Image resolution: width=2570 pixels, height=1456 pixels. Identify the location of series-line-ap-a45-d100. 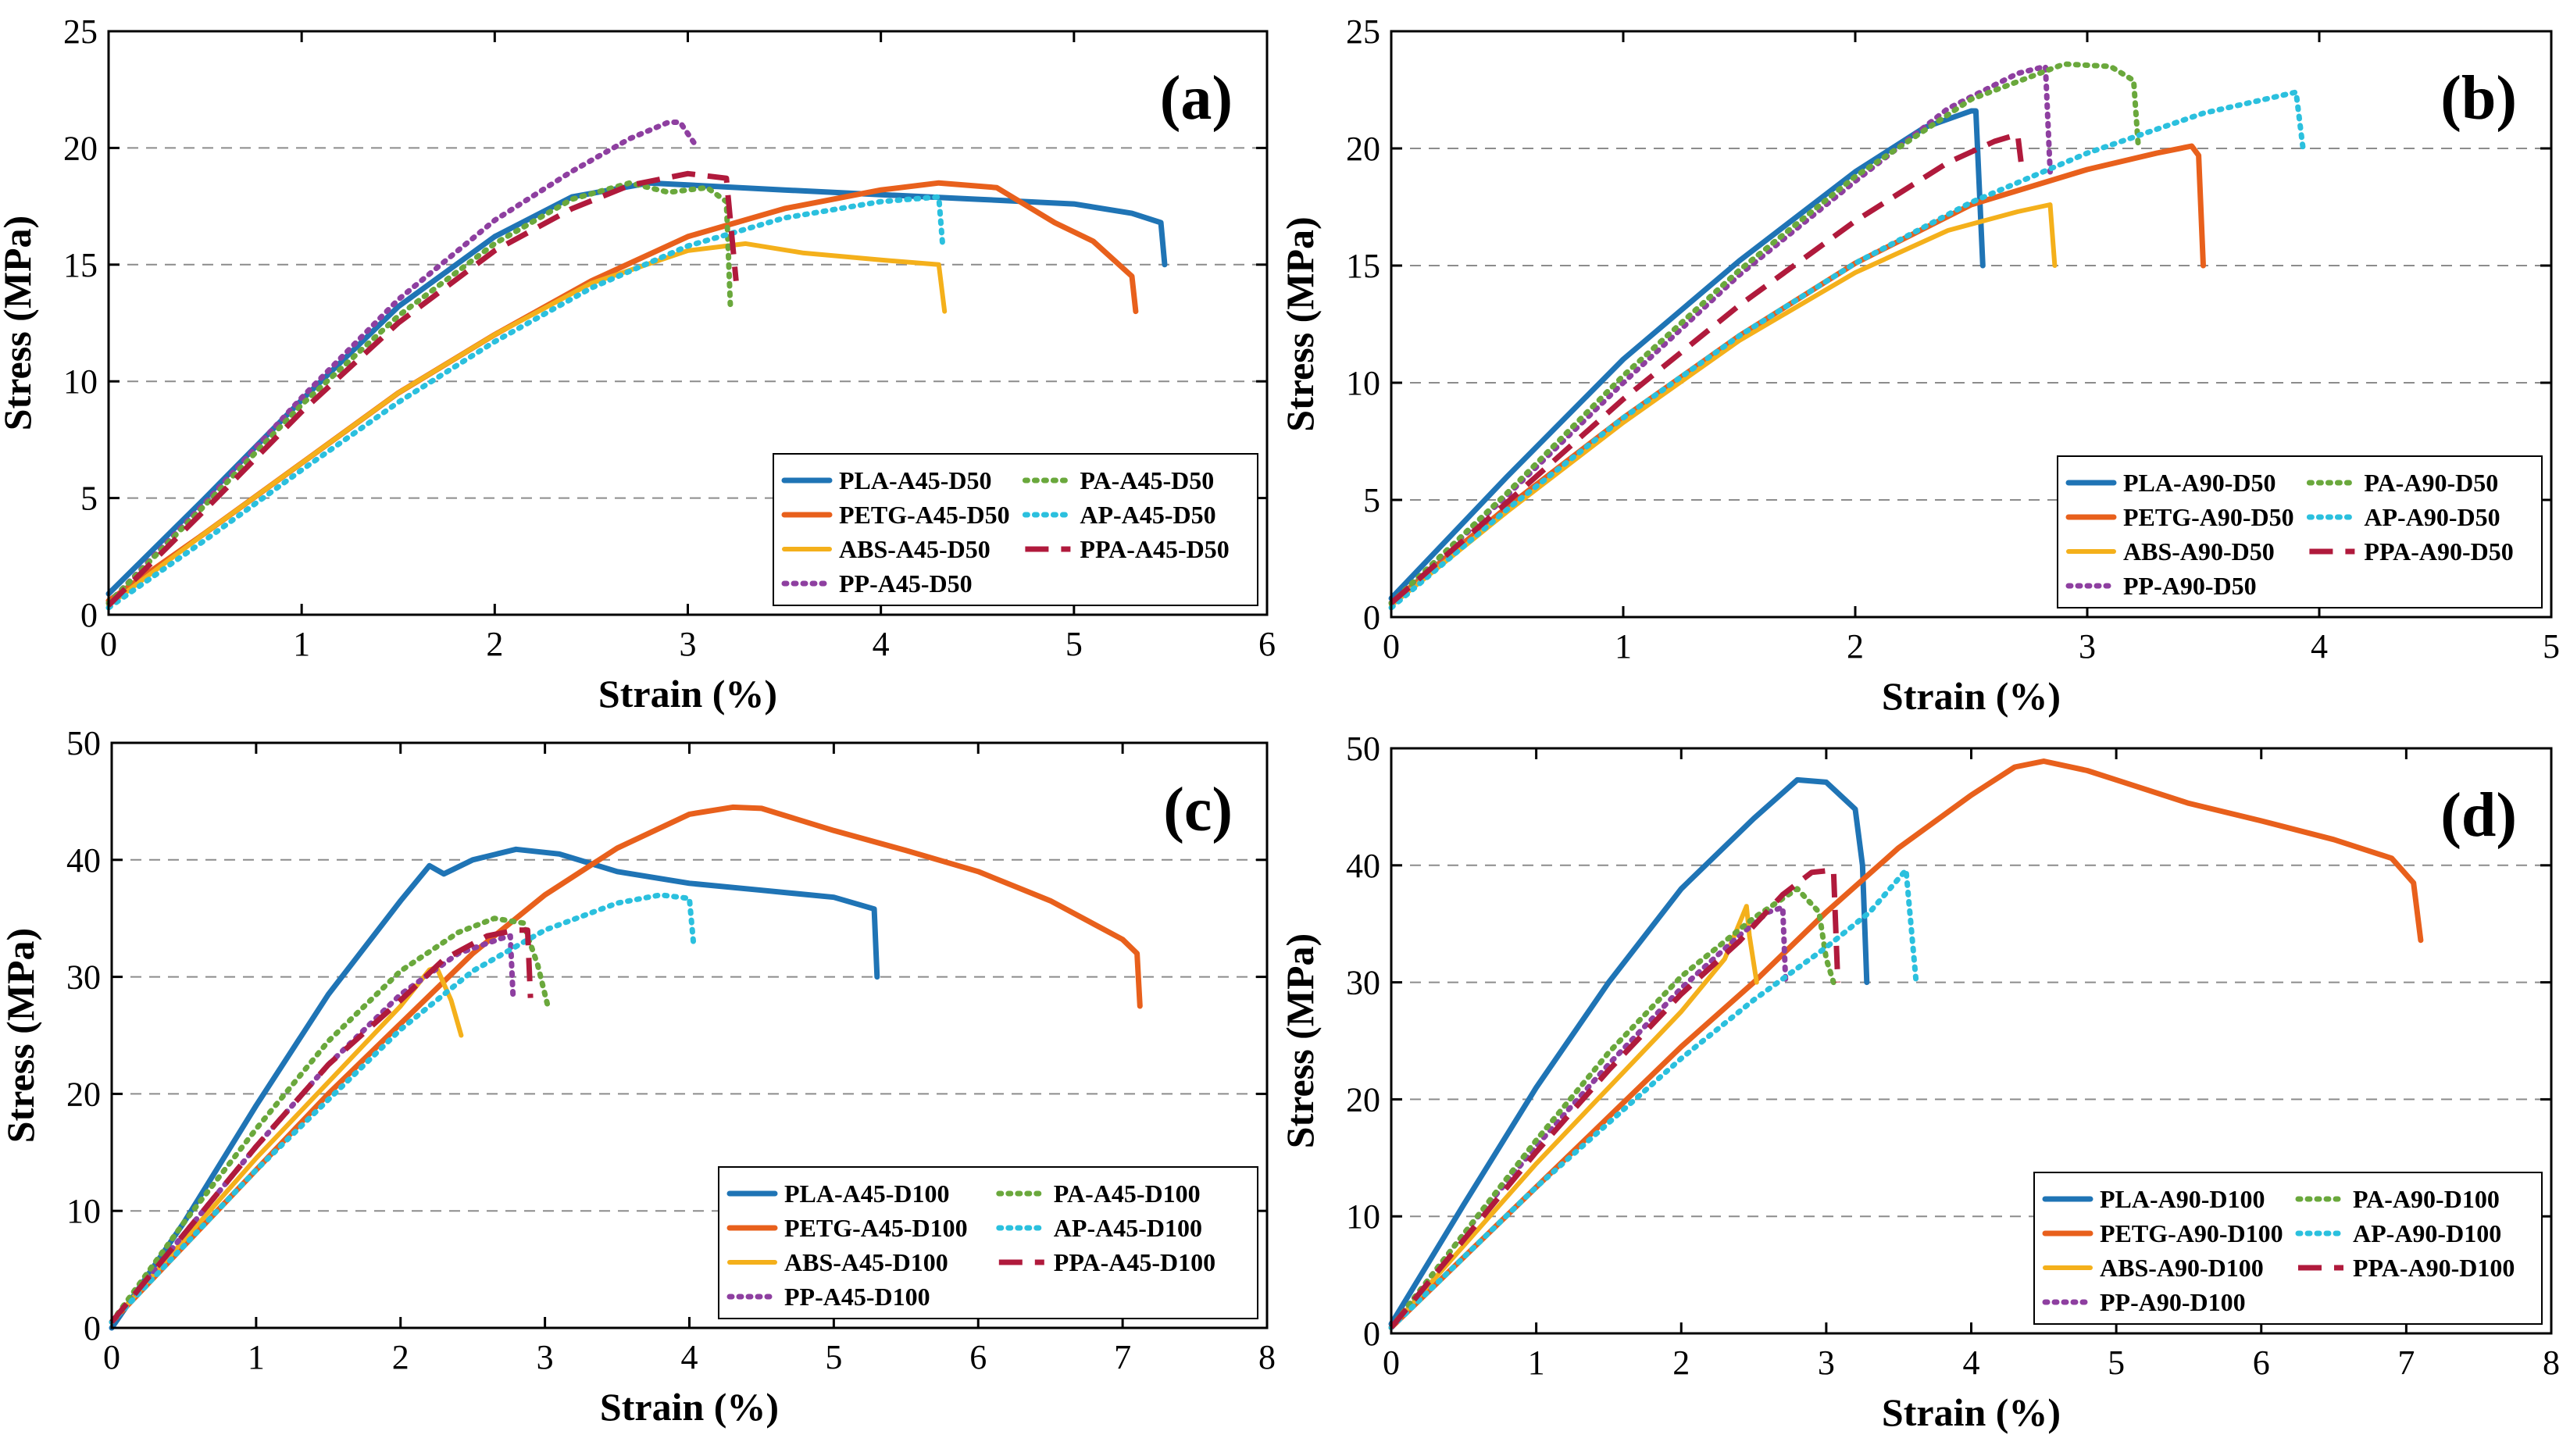
(403, 1108).